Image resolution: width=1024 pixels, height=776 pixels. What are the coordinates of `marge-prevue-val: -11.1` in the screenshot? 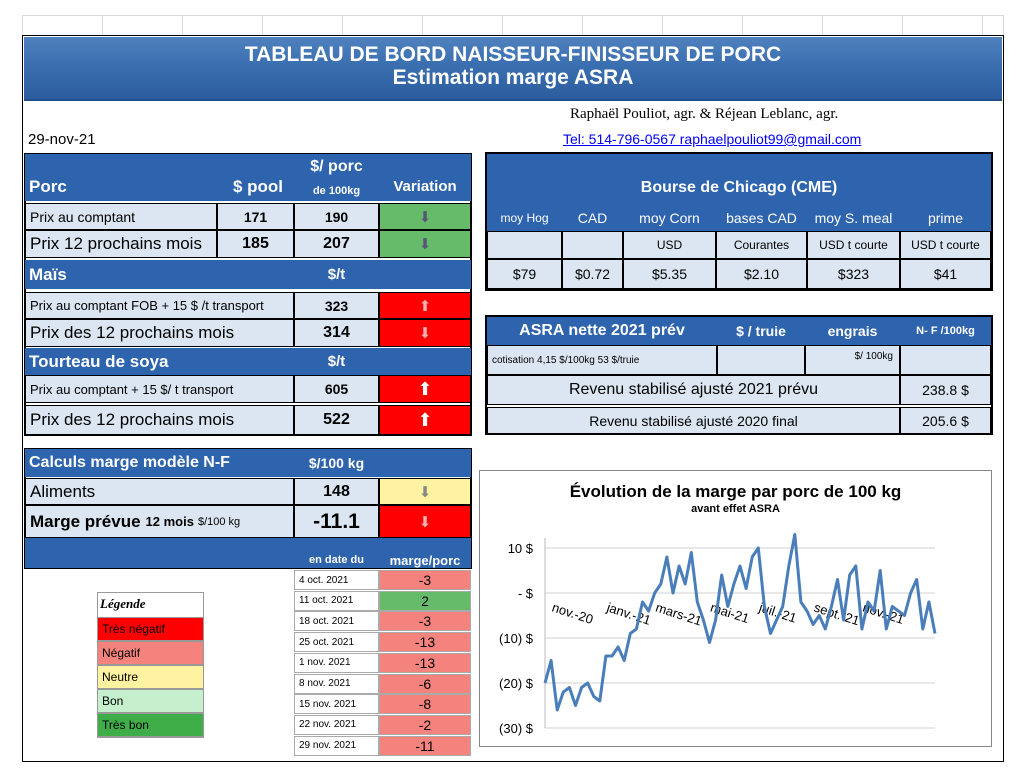 It's located at (336, 521).